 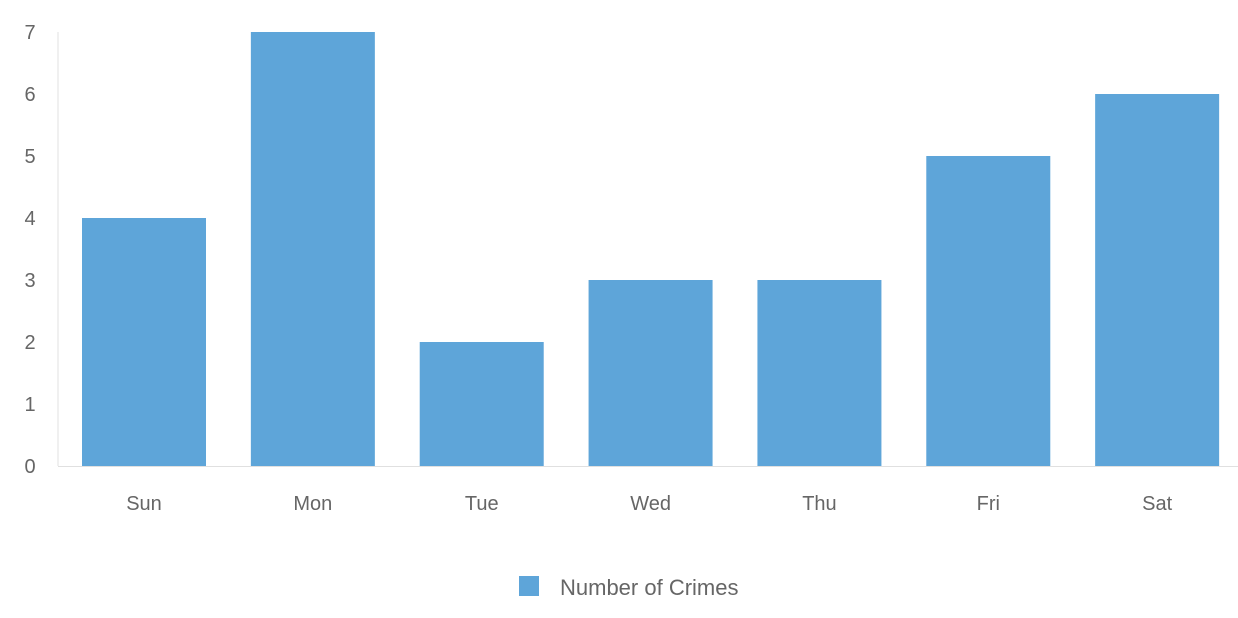 What do you see at coordinates (988, 504) in the screenshot?
I see `x-tick-label-fri: Fri` at bounding box center [988, 504].